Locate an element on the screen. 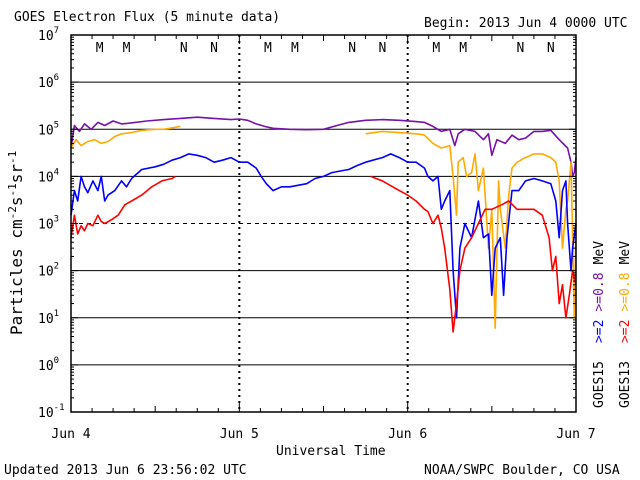 Image resolution: width=640 pixels, height=480 pixels. legend-goes13-label: GOES13 is located at coordinates (625, 384).